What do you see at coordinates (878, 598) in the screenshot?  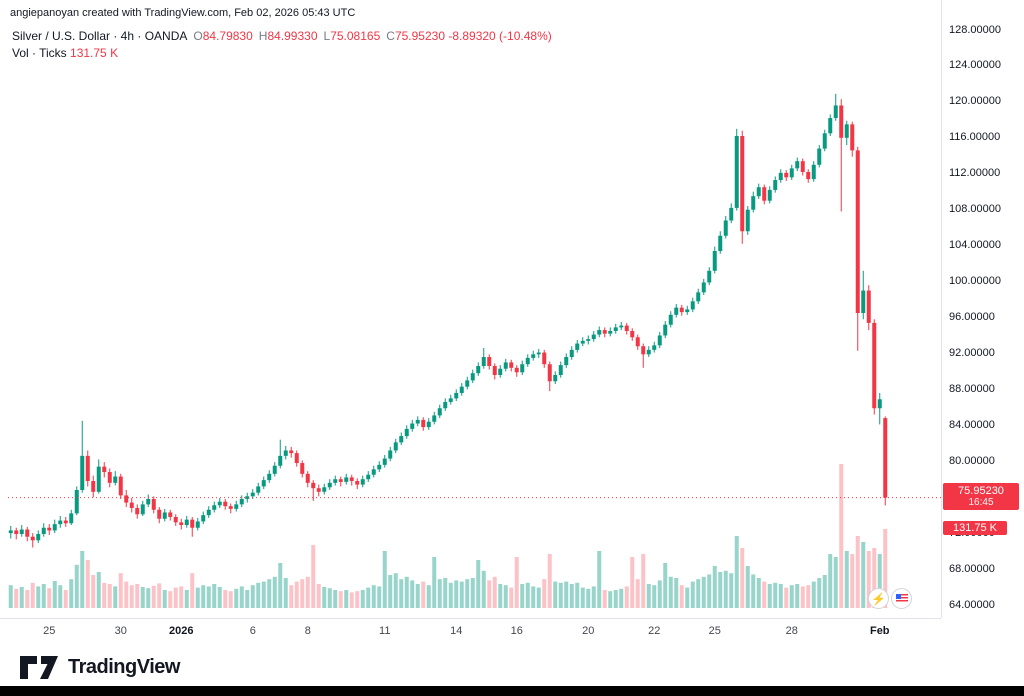 I see `lightning-event-icon: ⚡` at bounding box center [878, 598].